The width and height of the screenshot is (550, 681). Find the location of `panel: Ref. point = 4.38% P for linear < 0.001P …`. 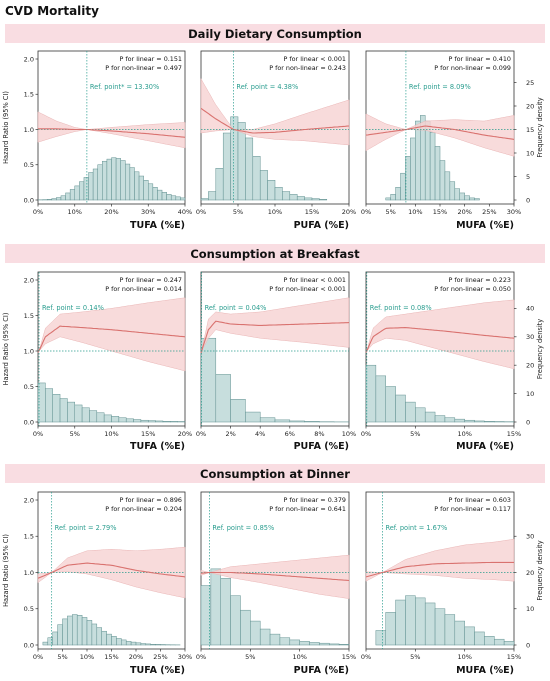

panel: Ref. point = 4.38% P for linear < 0.001P … is located at coordinates (276, 140).